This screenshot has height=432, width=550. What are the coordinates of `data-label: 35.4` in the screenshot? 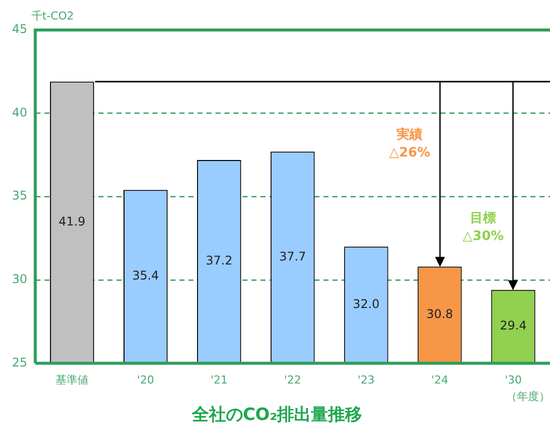 It's located at (145, 275).